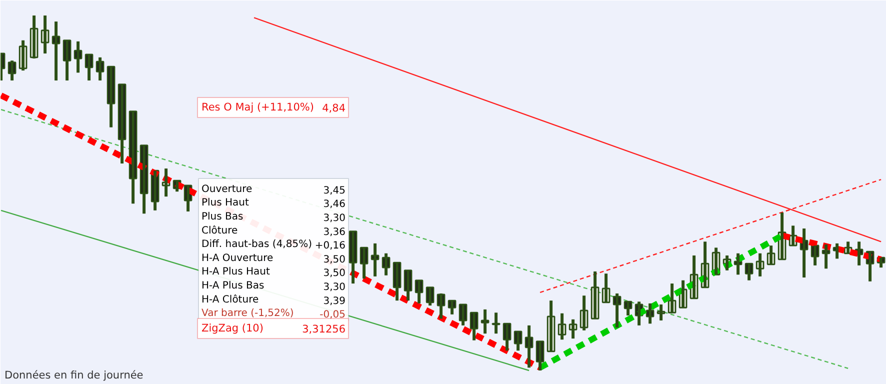 The image size is (886, 384). Describe the element at coordinates (334, 108) in the screenshot. I see `annotation: 4,84` at that location.